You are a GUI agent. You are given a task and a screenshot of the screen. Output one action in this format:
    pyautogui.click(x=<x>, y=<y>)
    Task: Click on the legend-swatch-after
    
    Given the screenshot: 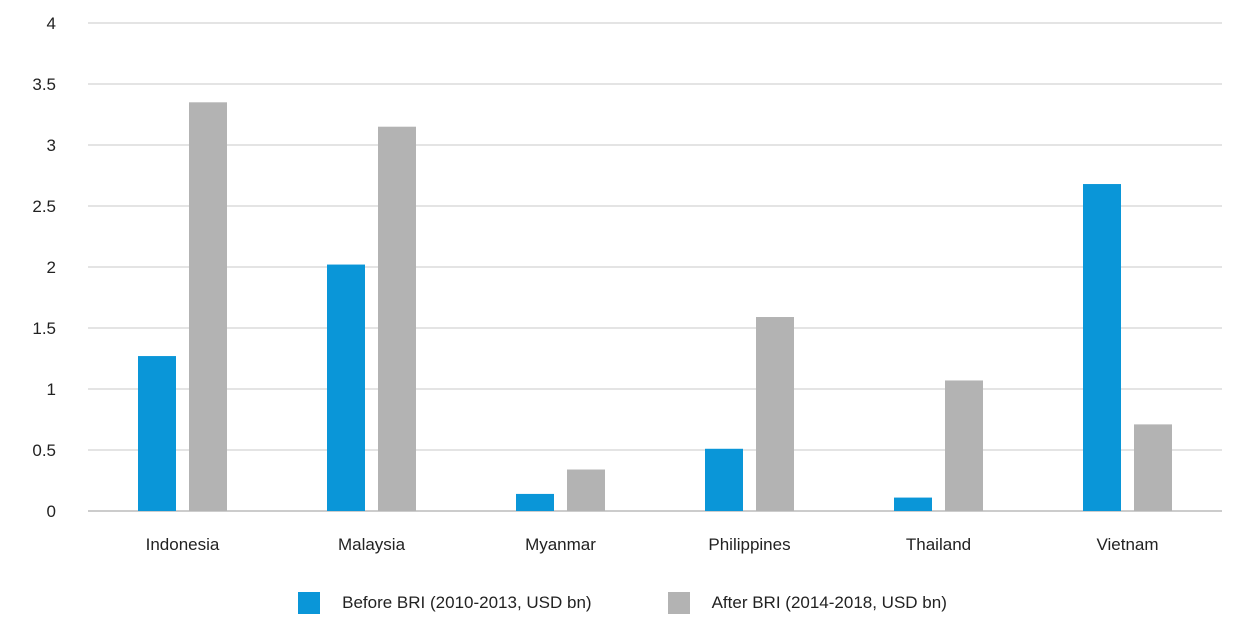 What is the action you would take?
    pyautogui.click(x=678, y=603)
    